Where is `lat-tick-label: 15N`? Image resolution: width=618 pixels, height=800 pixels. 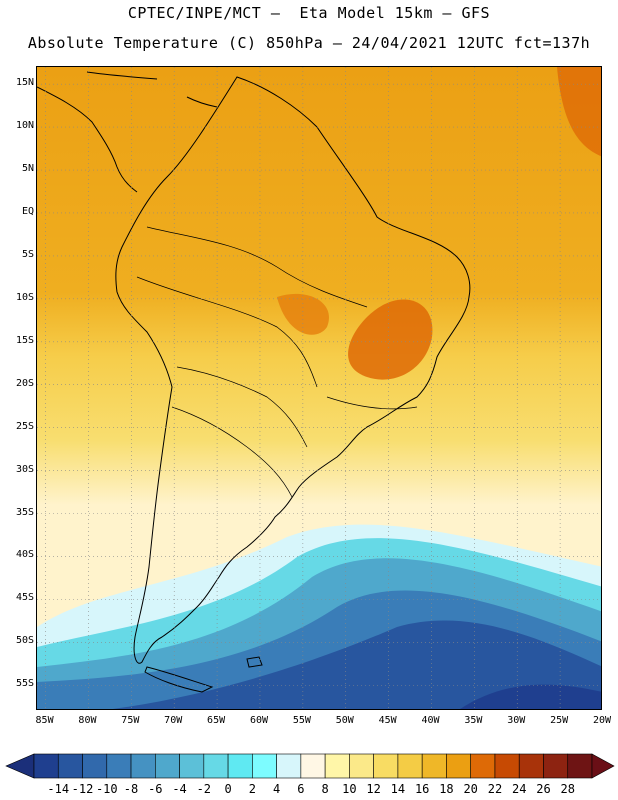
lat-tick-label: 15N is located at coordinates (24, 83).